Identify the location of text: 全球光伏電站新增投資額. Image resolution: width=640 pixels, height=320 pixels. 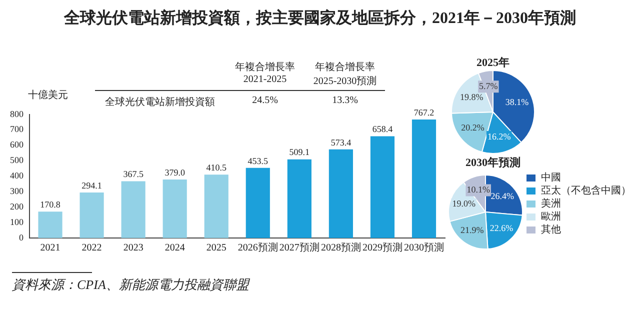
(160, 102).